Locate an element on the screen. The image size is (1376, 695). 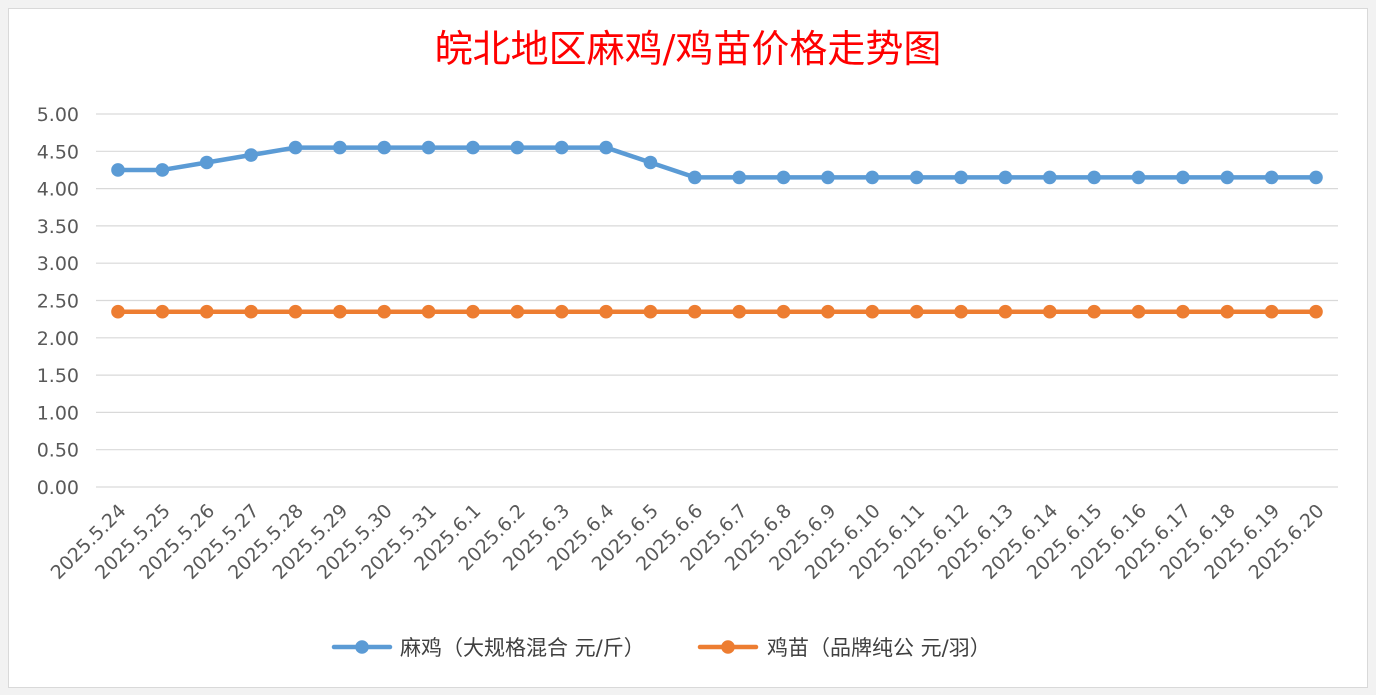
y-tick-label: 2.50 is located at coordinates (58, 302).